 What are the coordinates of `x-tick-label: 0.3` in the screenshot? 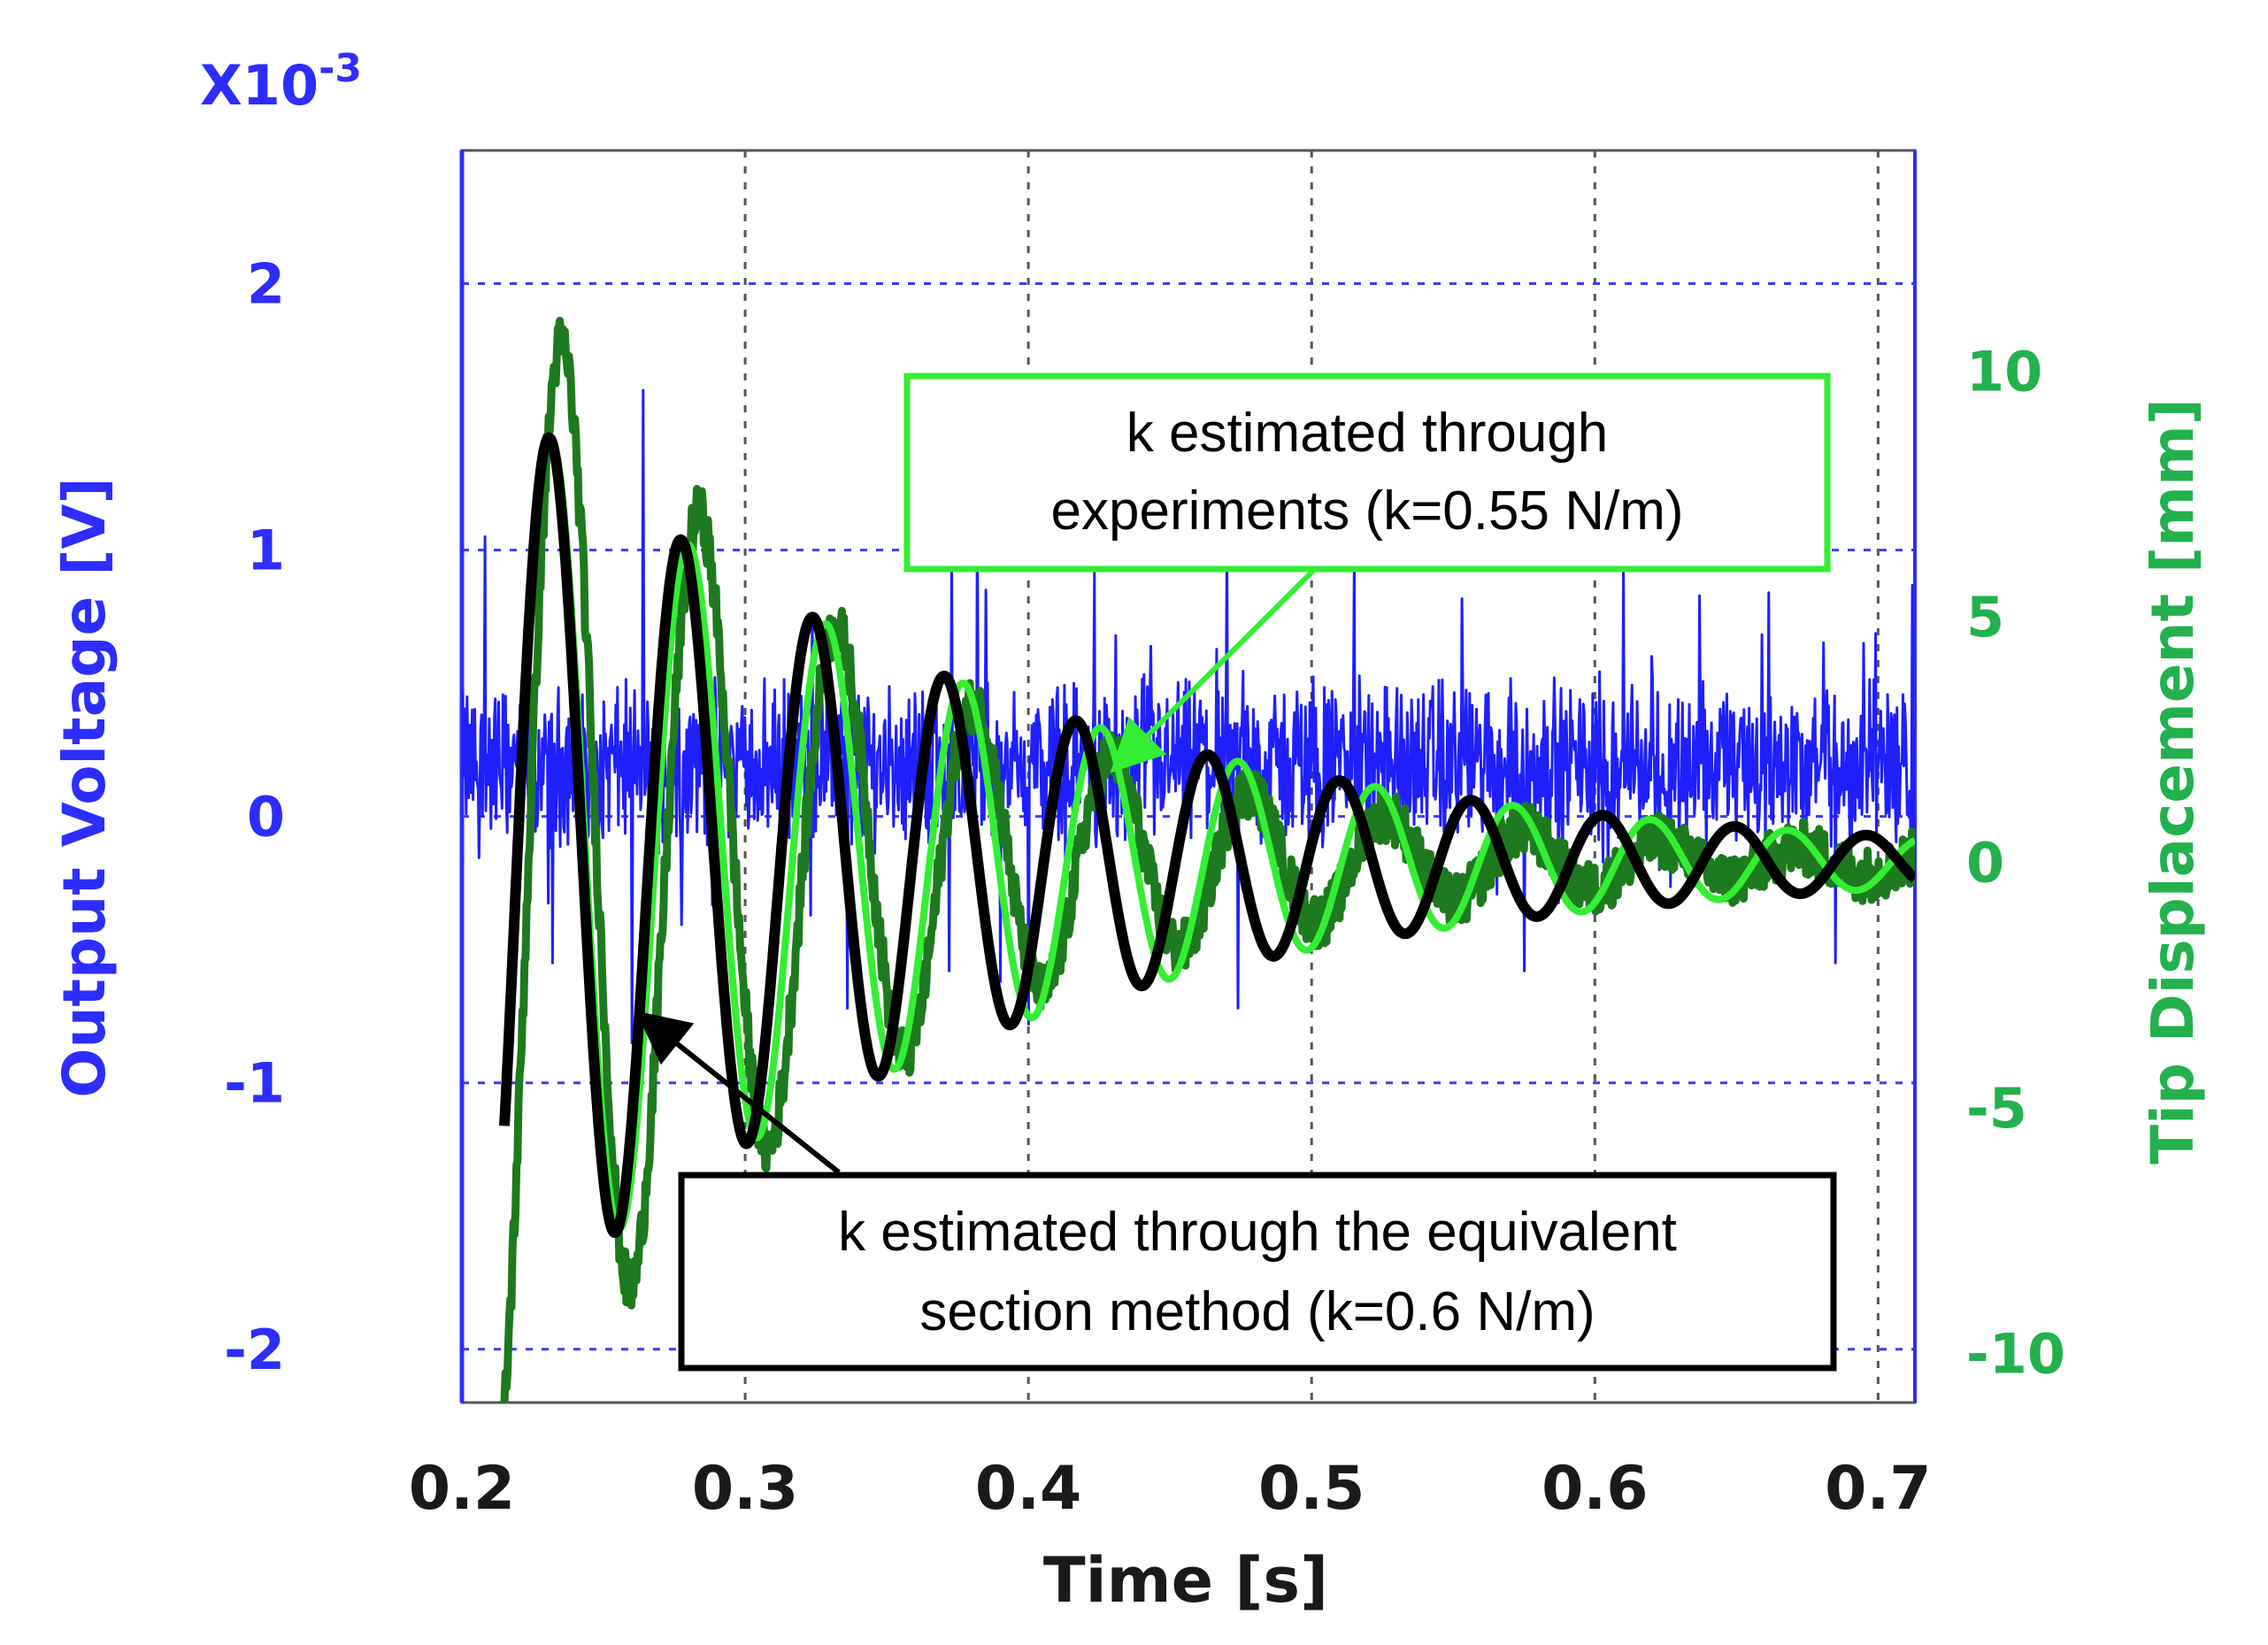 It's located at (745, 1489).